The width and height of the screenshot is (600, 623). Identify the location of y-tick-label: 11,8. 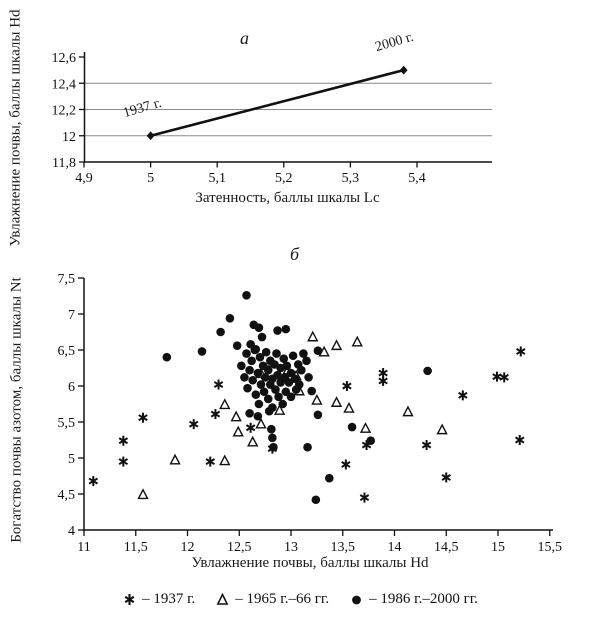
(64, 163).